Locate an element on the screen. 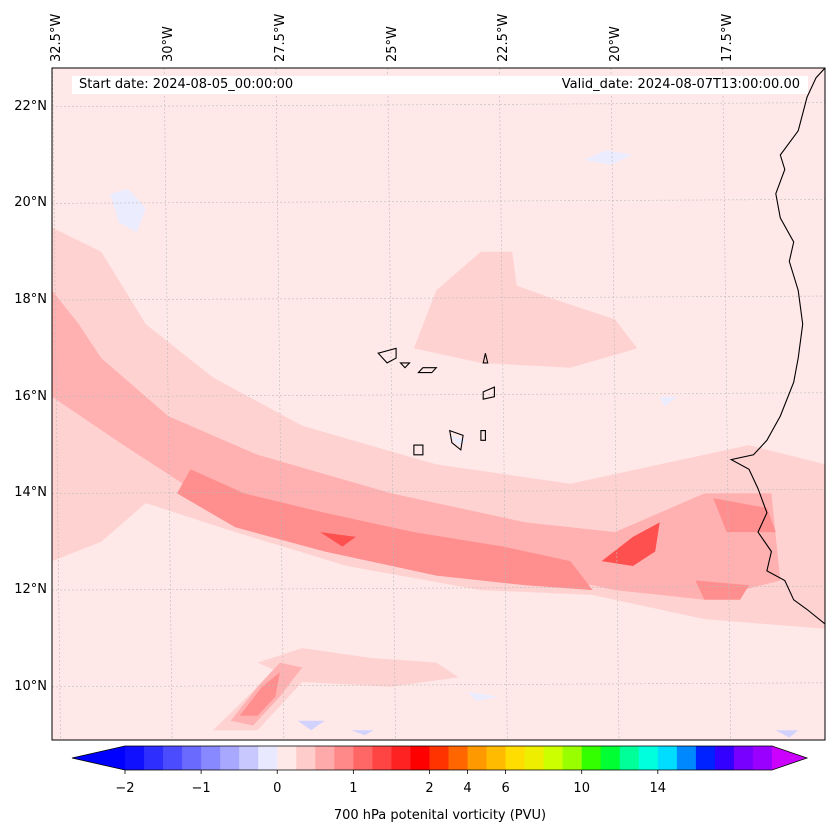 Image resolution: width=837 pixels, height=836 pixels. lon-tick-label: 27.5°W is located at coordinates (280, 37).